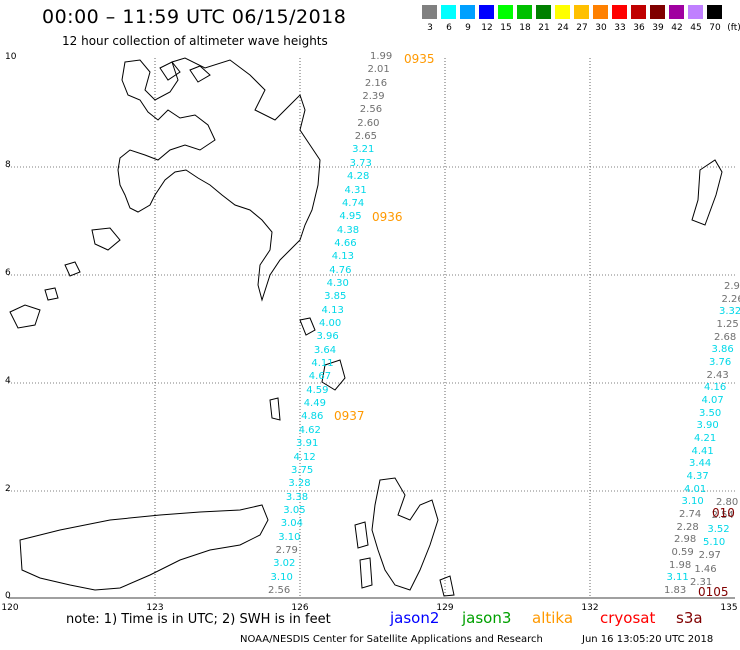  What do you see at coordinates (727, 324) in the screenshot?
I see `swh-value: 1.25` at bounding box center [727, 324].